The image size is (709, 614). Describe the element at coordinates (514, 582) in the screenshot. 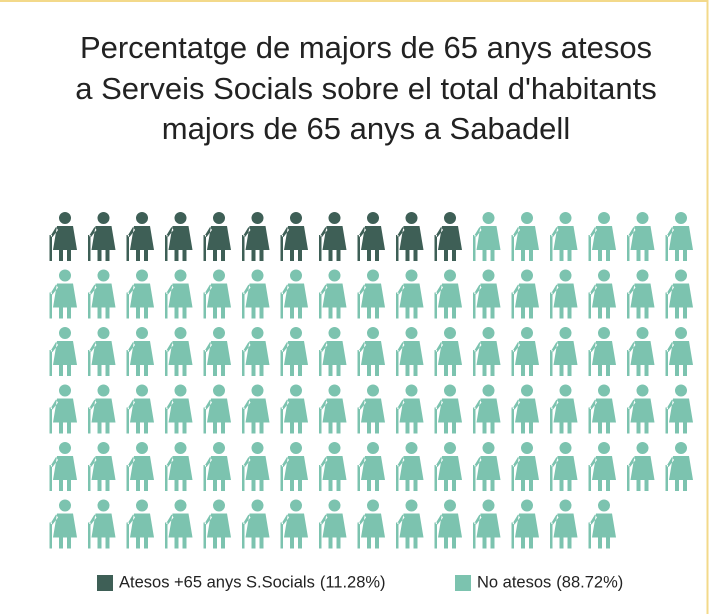

I see `legend-label: No atesos` at that location.